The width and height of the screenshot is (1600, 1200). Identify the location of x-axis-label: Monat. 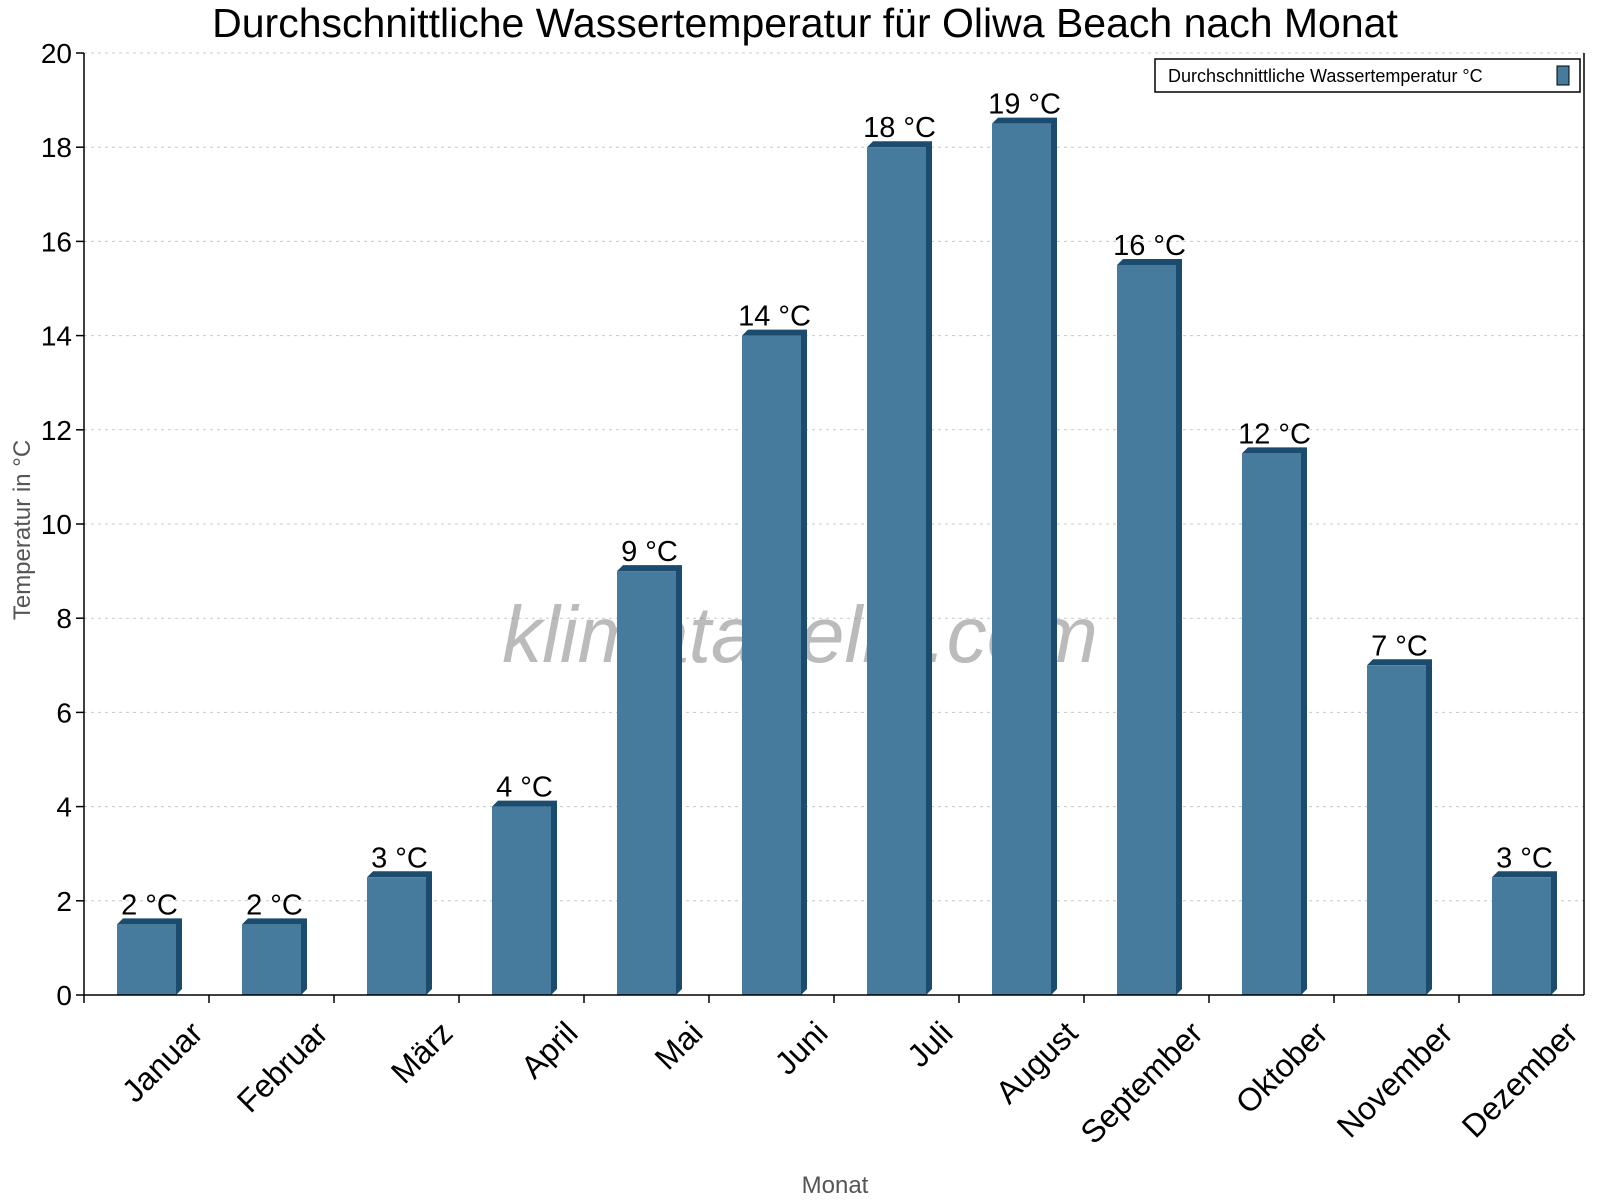
(835, 1185).